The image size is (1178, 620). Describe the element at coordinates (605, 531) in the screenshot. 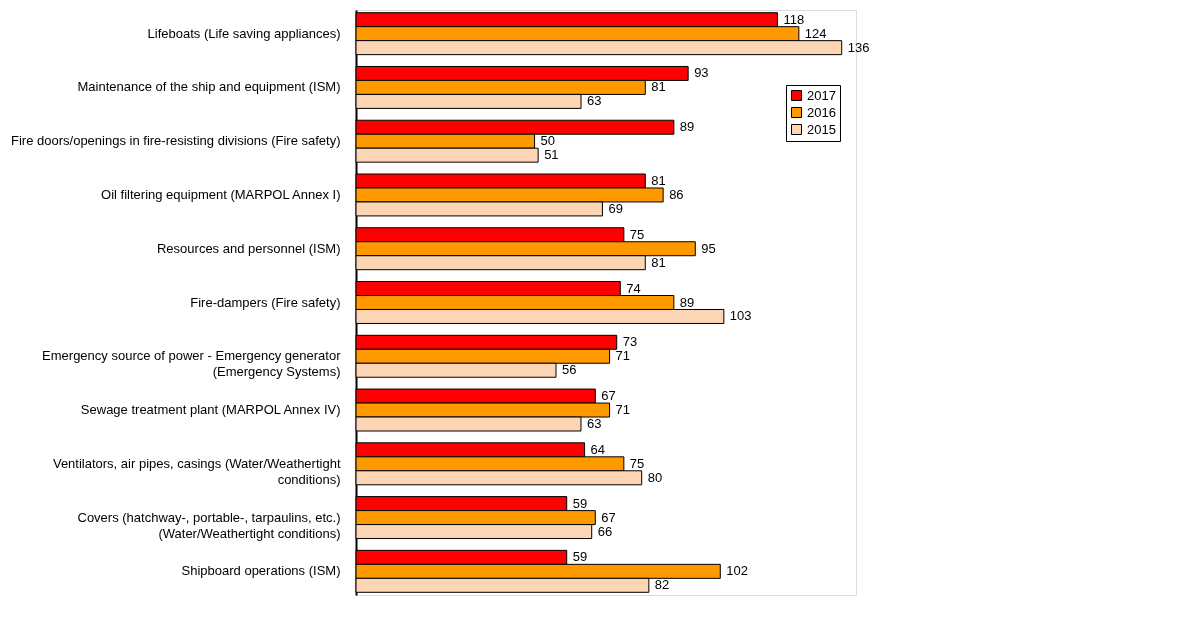

I see `data-label: 66` at that location.